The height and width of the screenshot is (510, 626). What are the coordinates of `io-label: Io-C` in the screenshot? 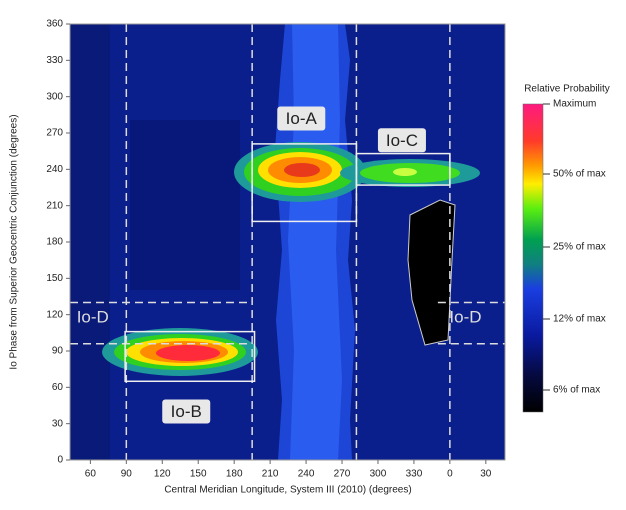 It's located at (402, 140).